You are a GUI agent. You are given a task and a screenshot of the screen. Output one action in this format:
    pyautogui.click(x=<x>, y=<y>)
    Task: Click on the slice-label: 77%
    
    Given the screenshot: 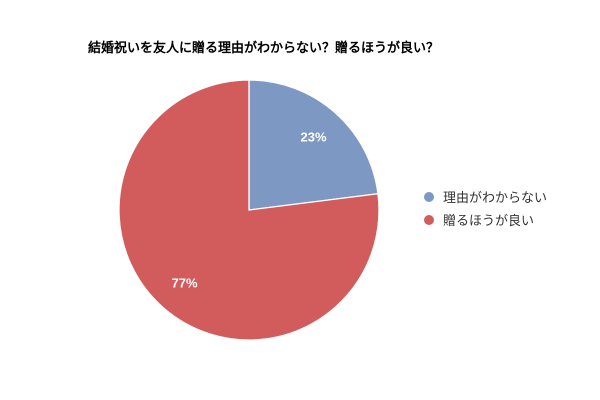 What is the action you would take?
    pyautogui.click(x=184, y=283)
    